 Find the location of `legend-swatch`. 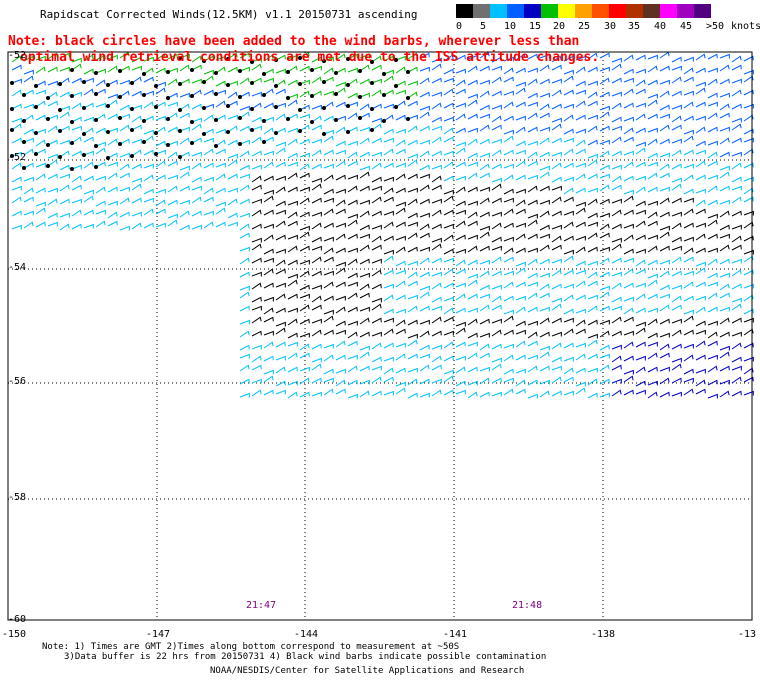

legend-swatch is located at coordinates (583, 11).